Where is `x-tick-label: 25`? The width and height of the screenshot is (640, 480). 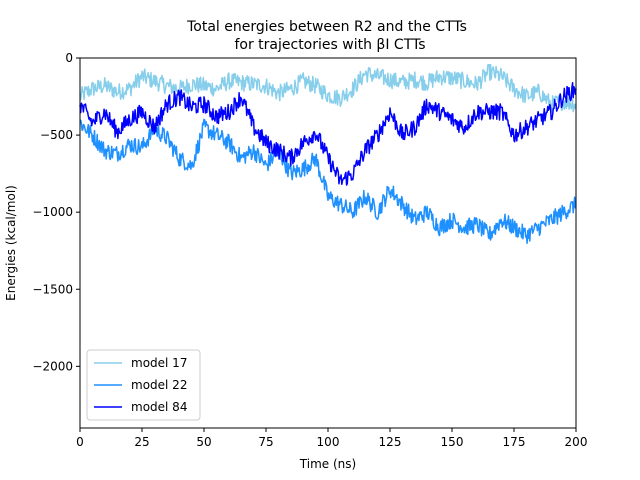
x-tick-label: 25 is located at coordinates (141, 442).